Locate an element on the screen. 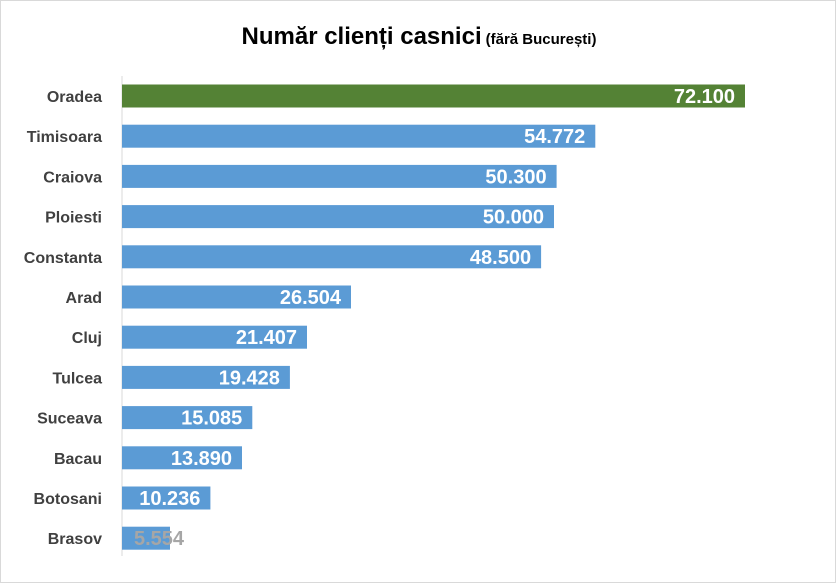  bar-brasov is located at coordinates (146, 538).